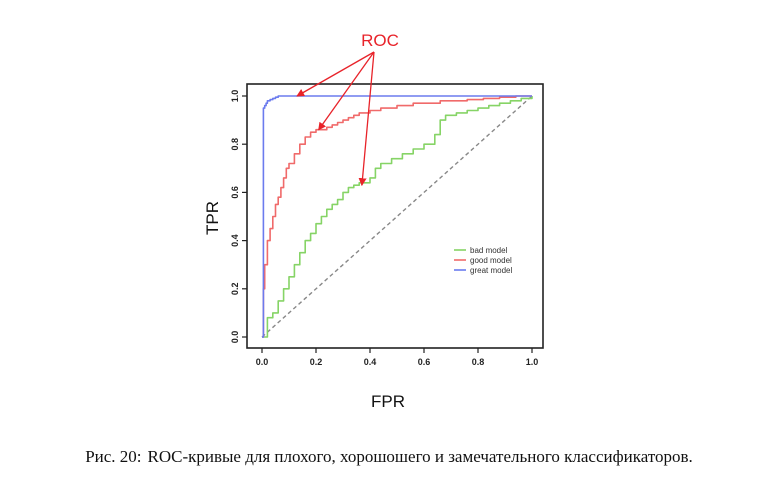  What do you see at coordinates (370, 362) in the screenshot?
I see `x-tick-label: 0.4` at bounding box center [370, 362].